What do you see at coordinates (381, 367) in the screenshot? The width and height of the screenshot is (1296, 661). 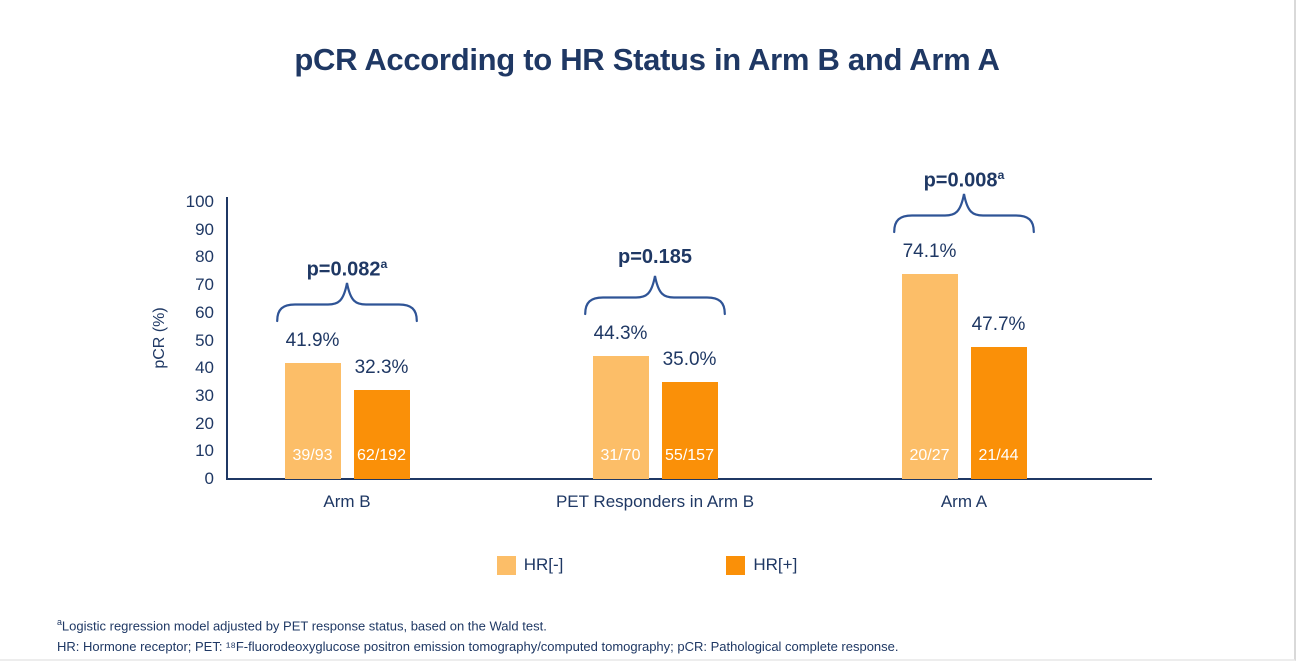 I see `value-label-hr-positive-arm-b: 32.3%` at bounding box center [381, 367].